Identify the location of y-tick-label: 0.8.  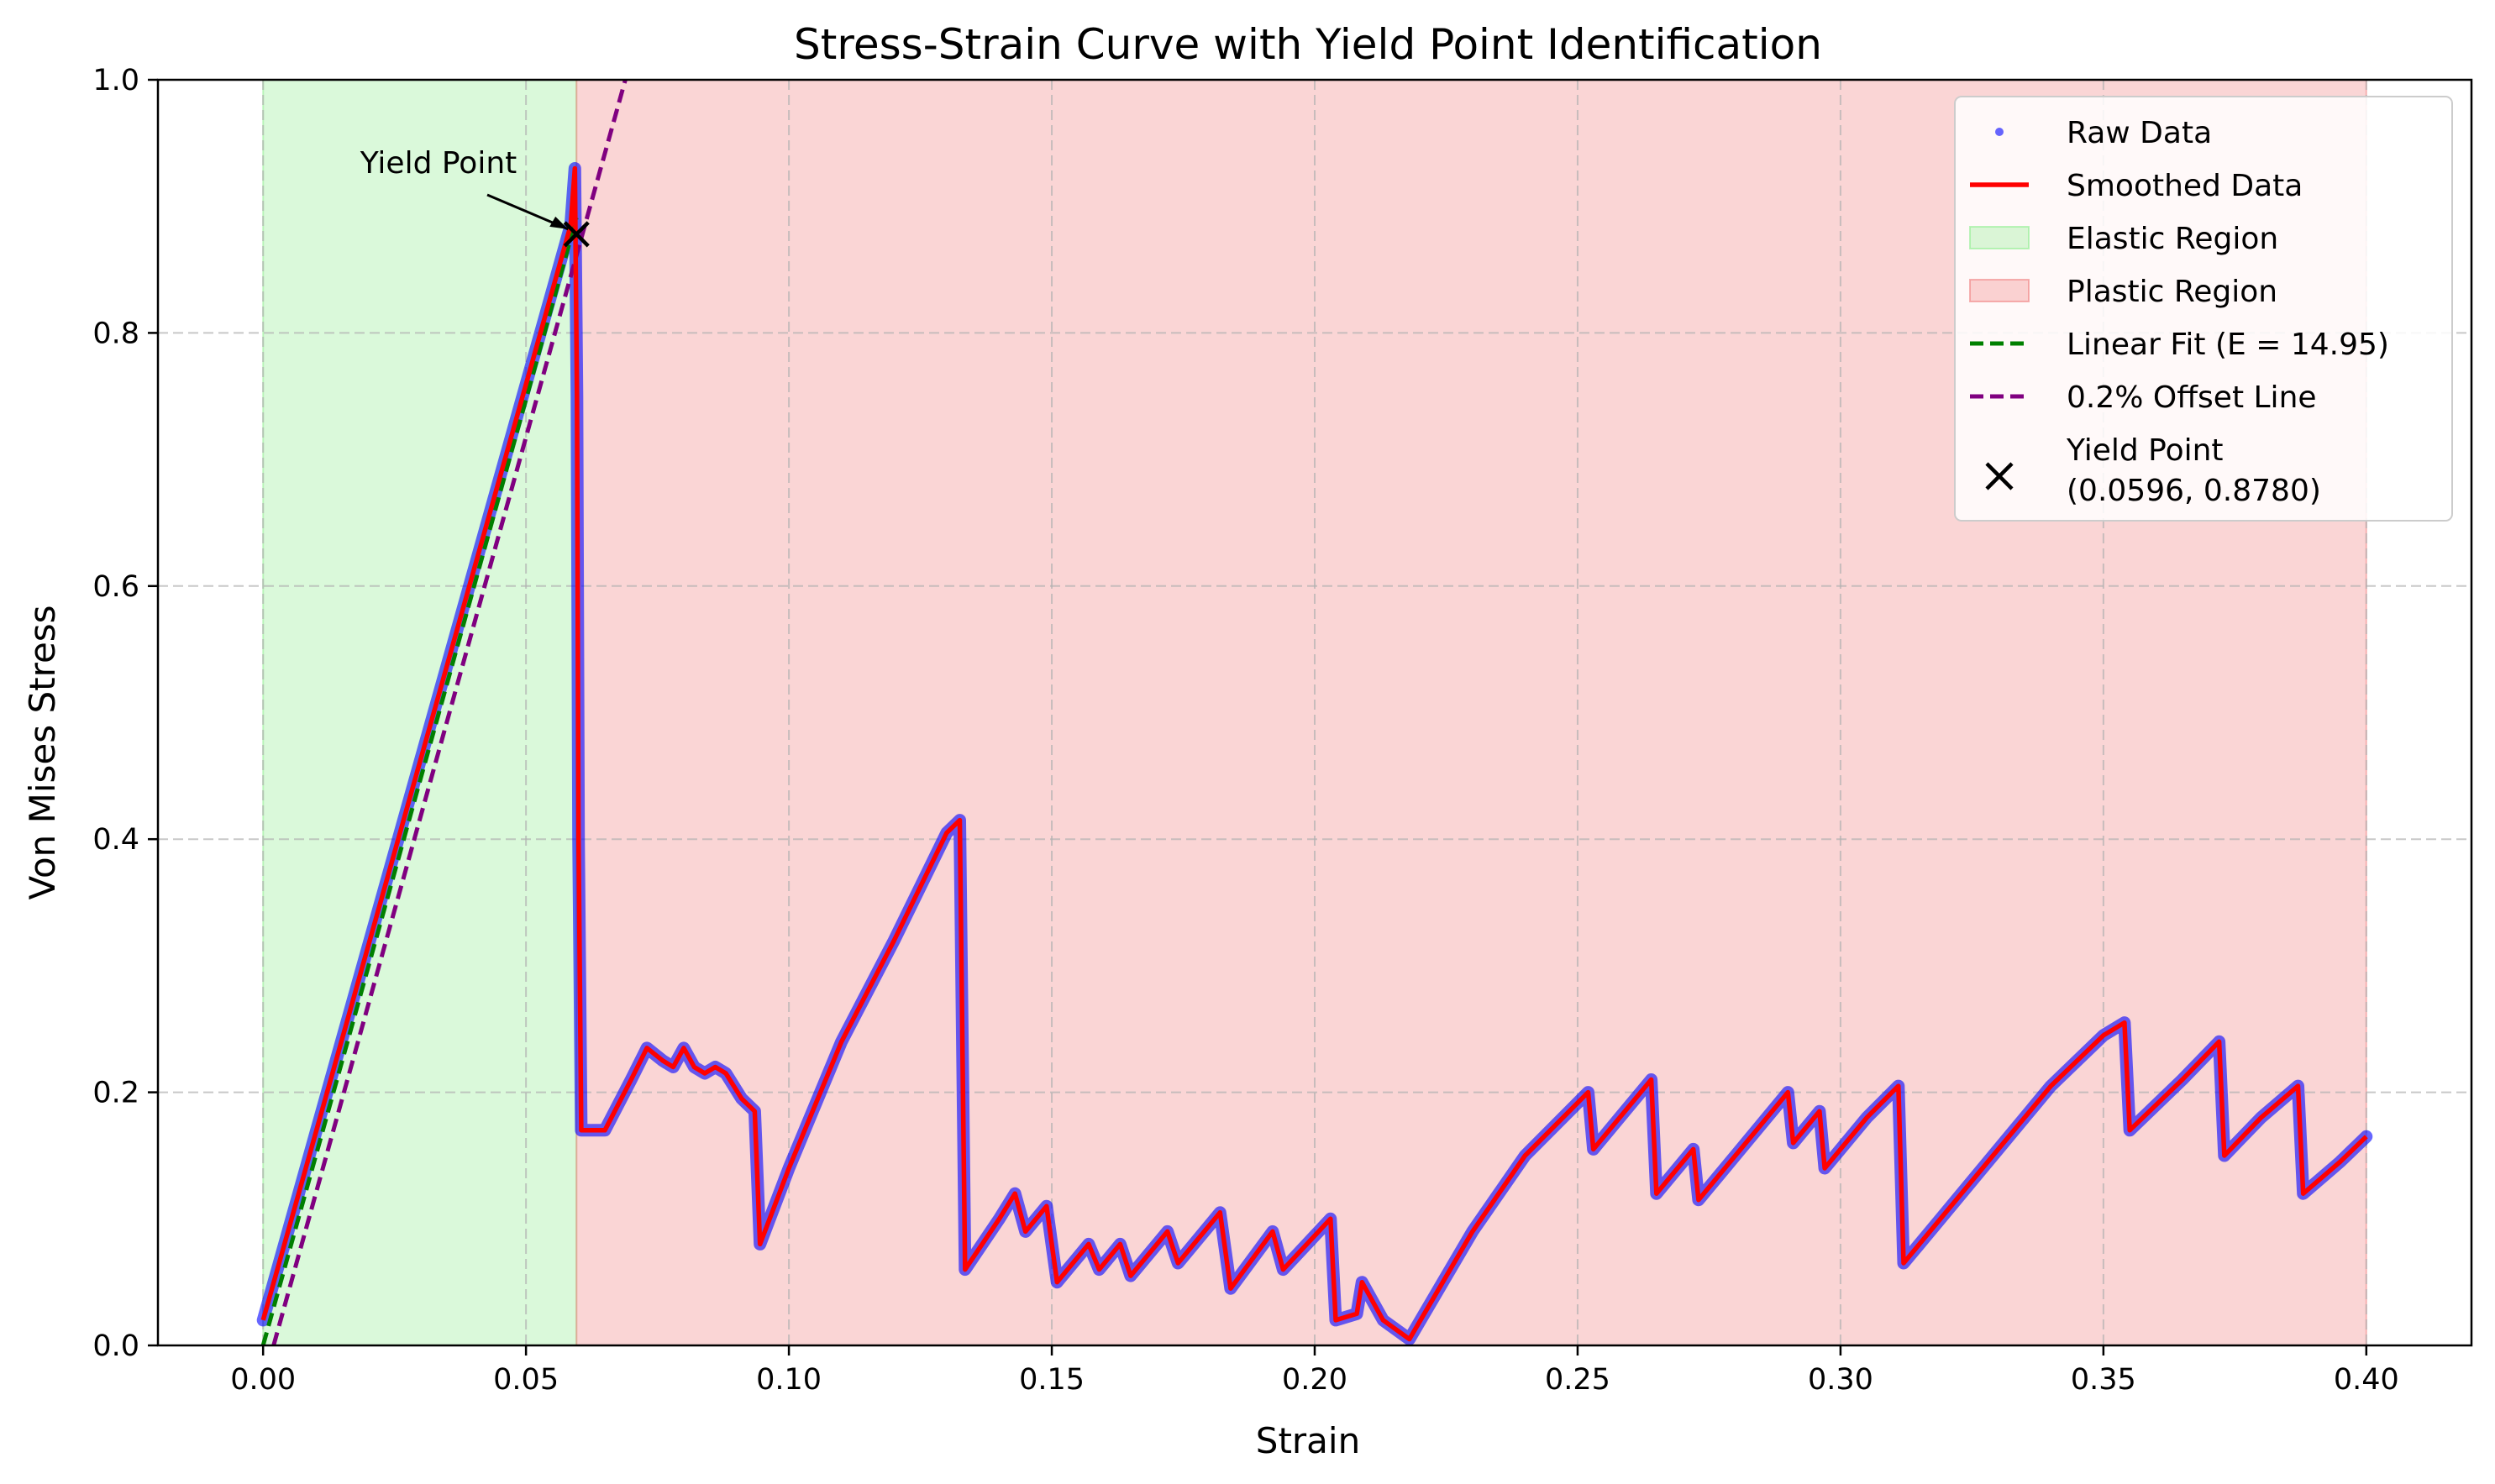
(115, 333).